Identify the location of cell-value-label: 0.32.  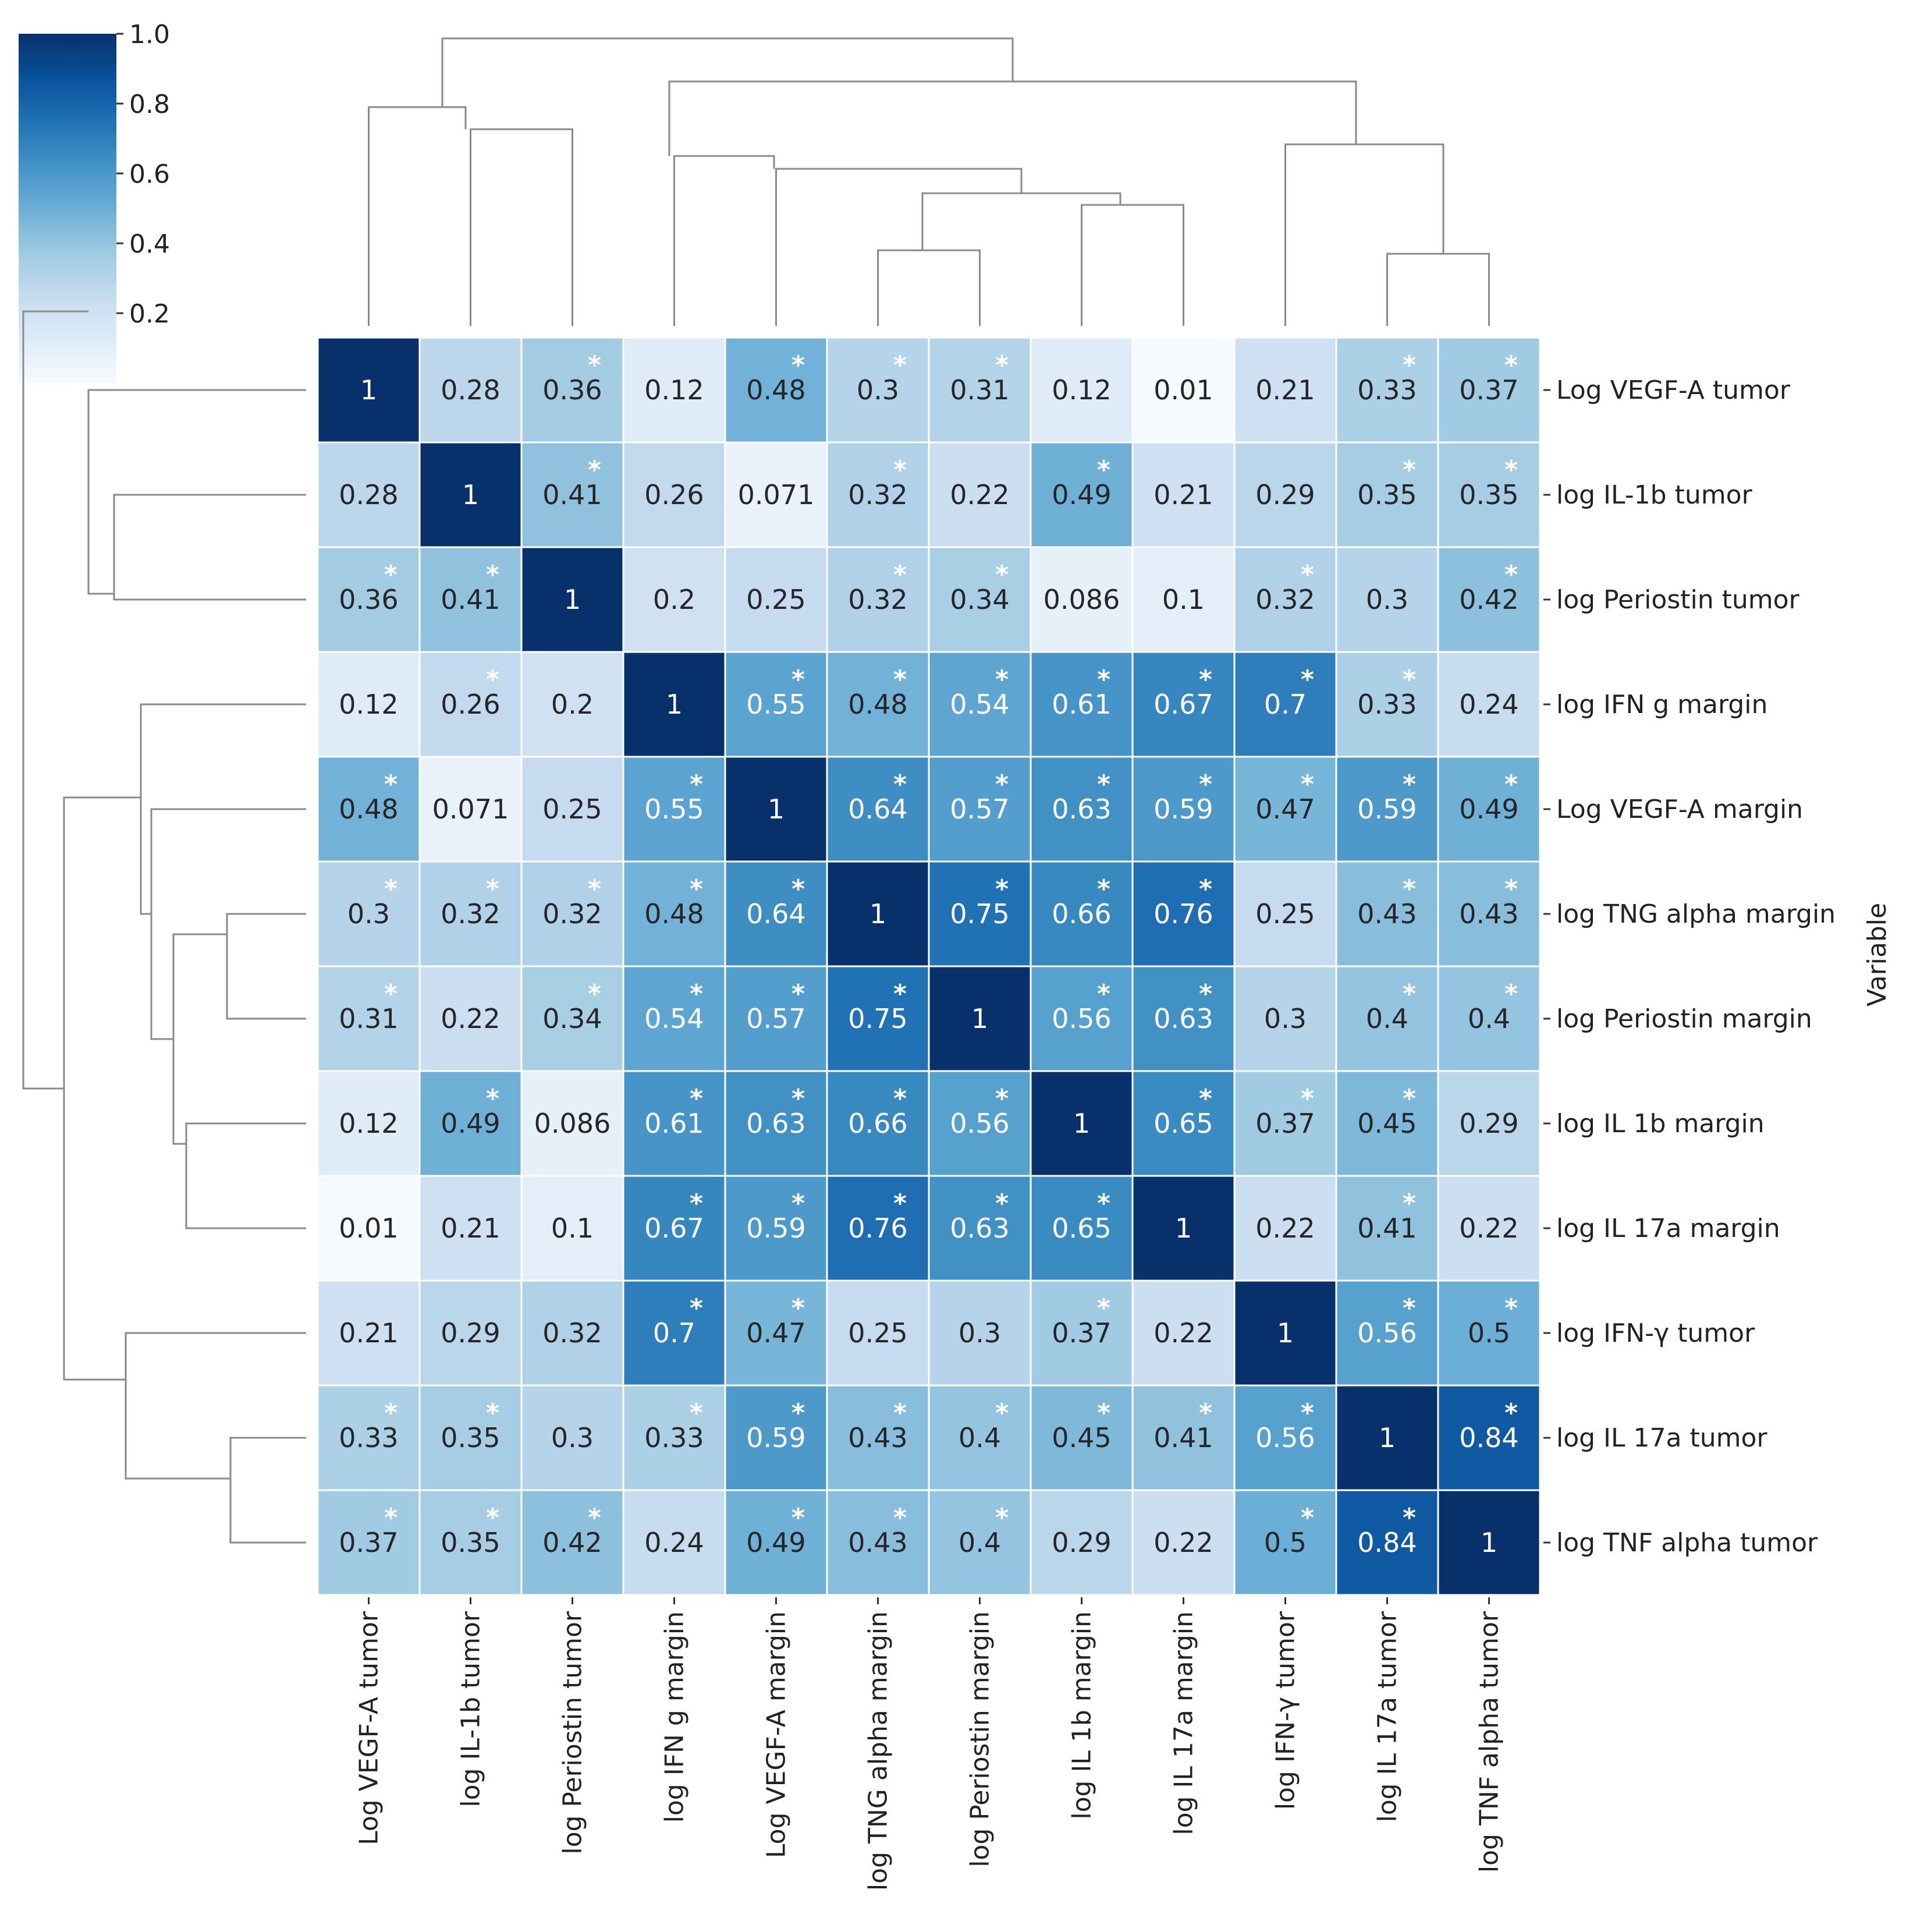
(572, 914).